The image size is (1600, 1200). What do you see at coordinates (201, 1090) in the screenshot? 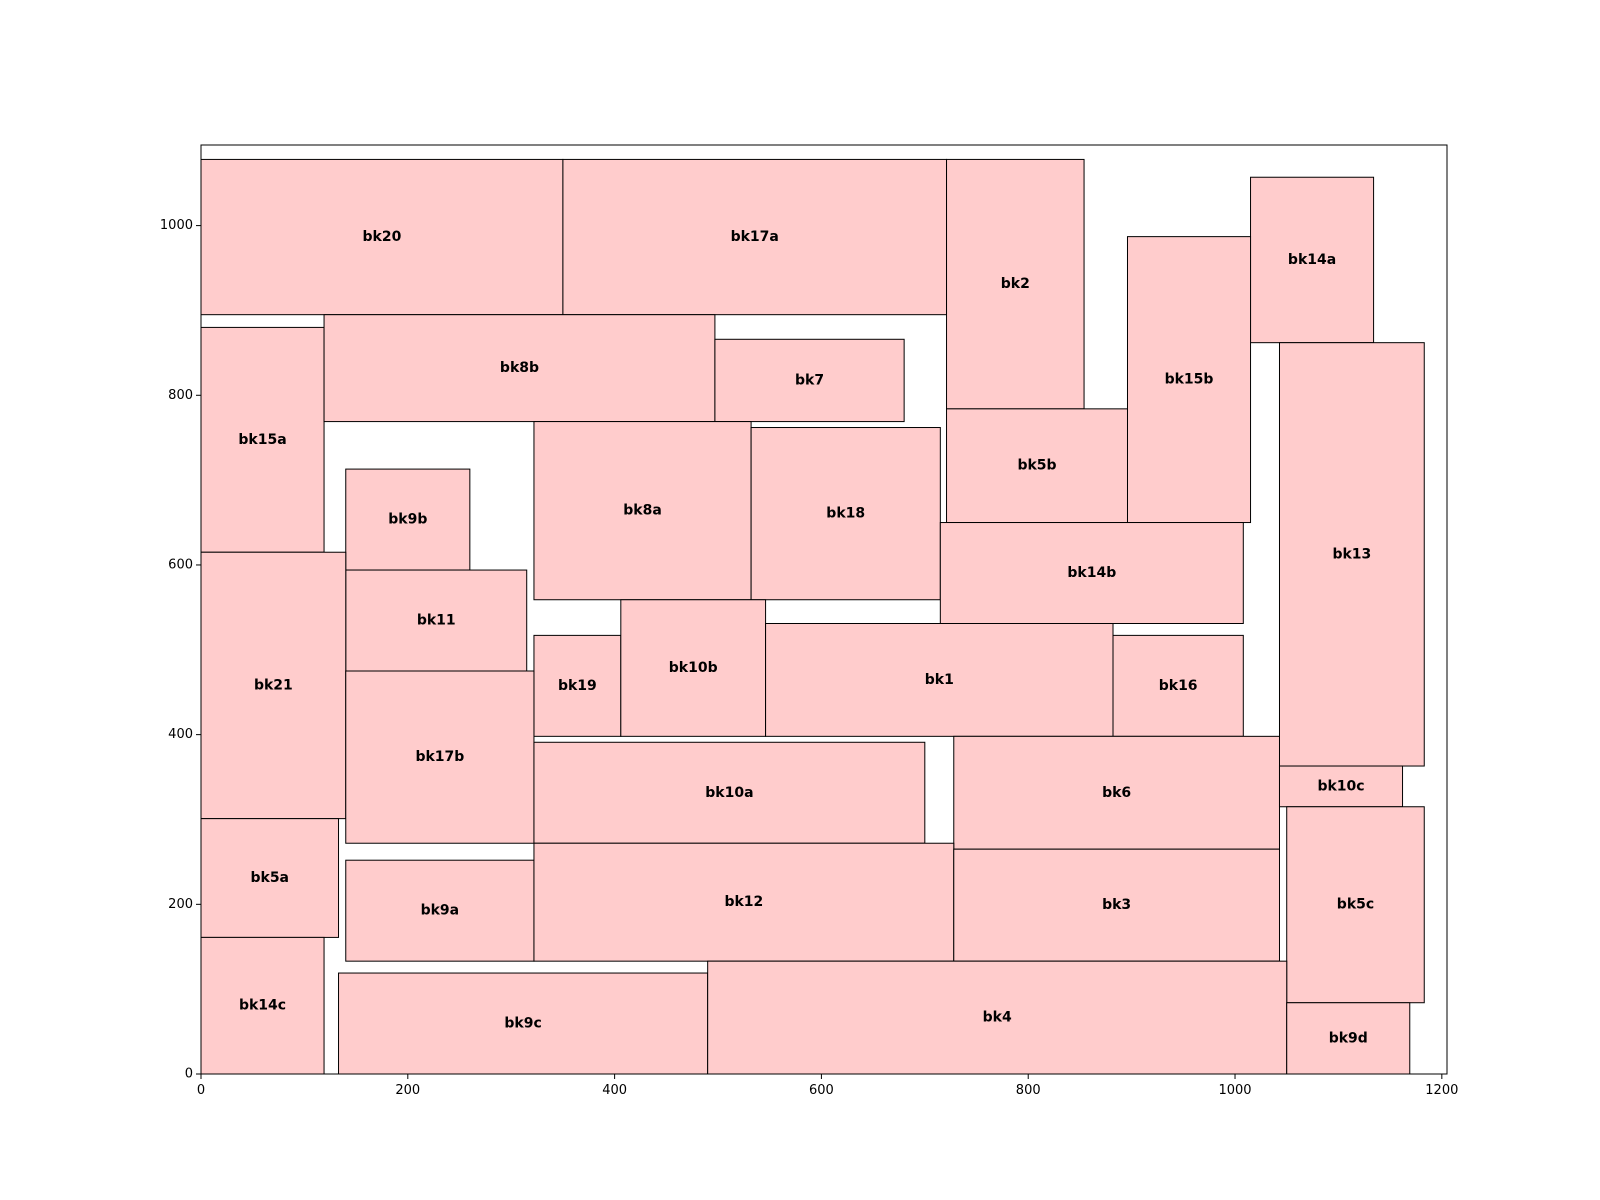
I see `x-tick-label: 0` at bounding box center [201, 1090].